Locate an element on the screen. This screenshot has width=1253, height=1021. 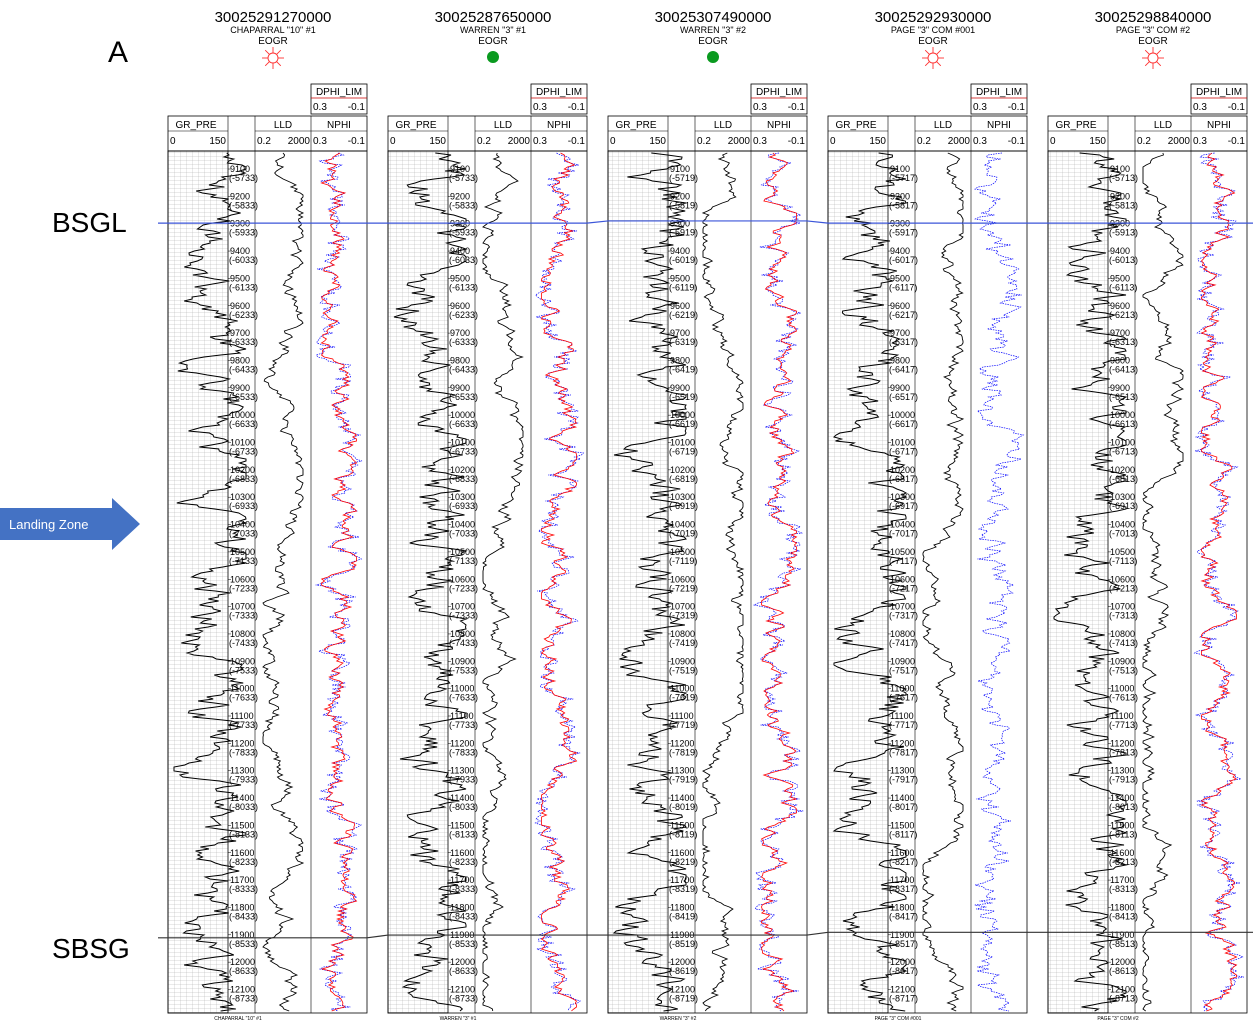
well-footer-name: PAGE "3" COM #001 is located at coordinates (898, 1018).